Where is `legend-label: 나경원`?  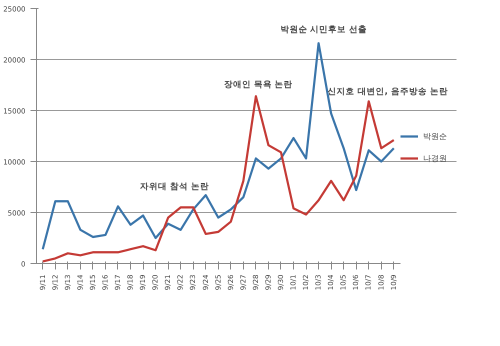 legend-label: 나경원 is located at coordinates (435, 158).